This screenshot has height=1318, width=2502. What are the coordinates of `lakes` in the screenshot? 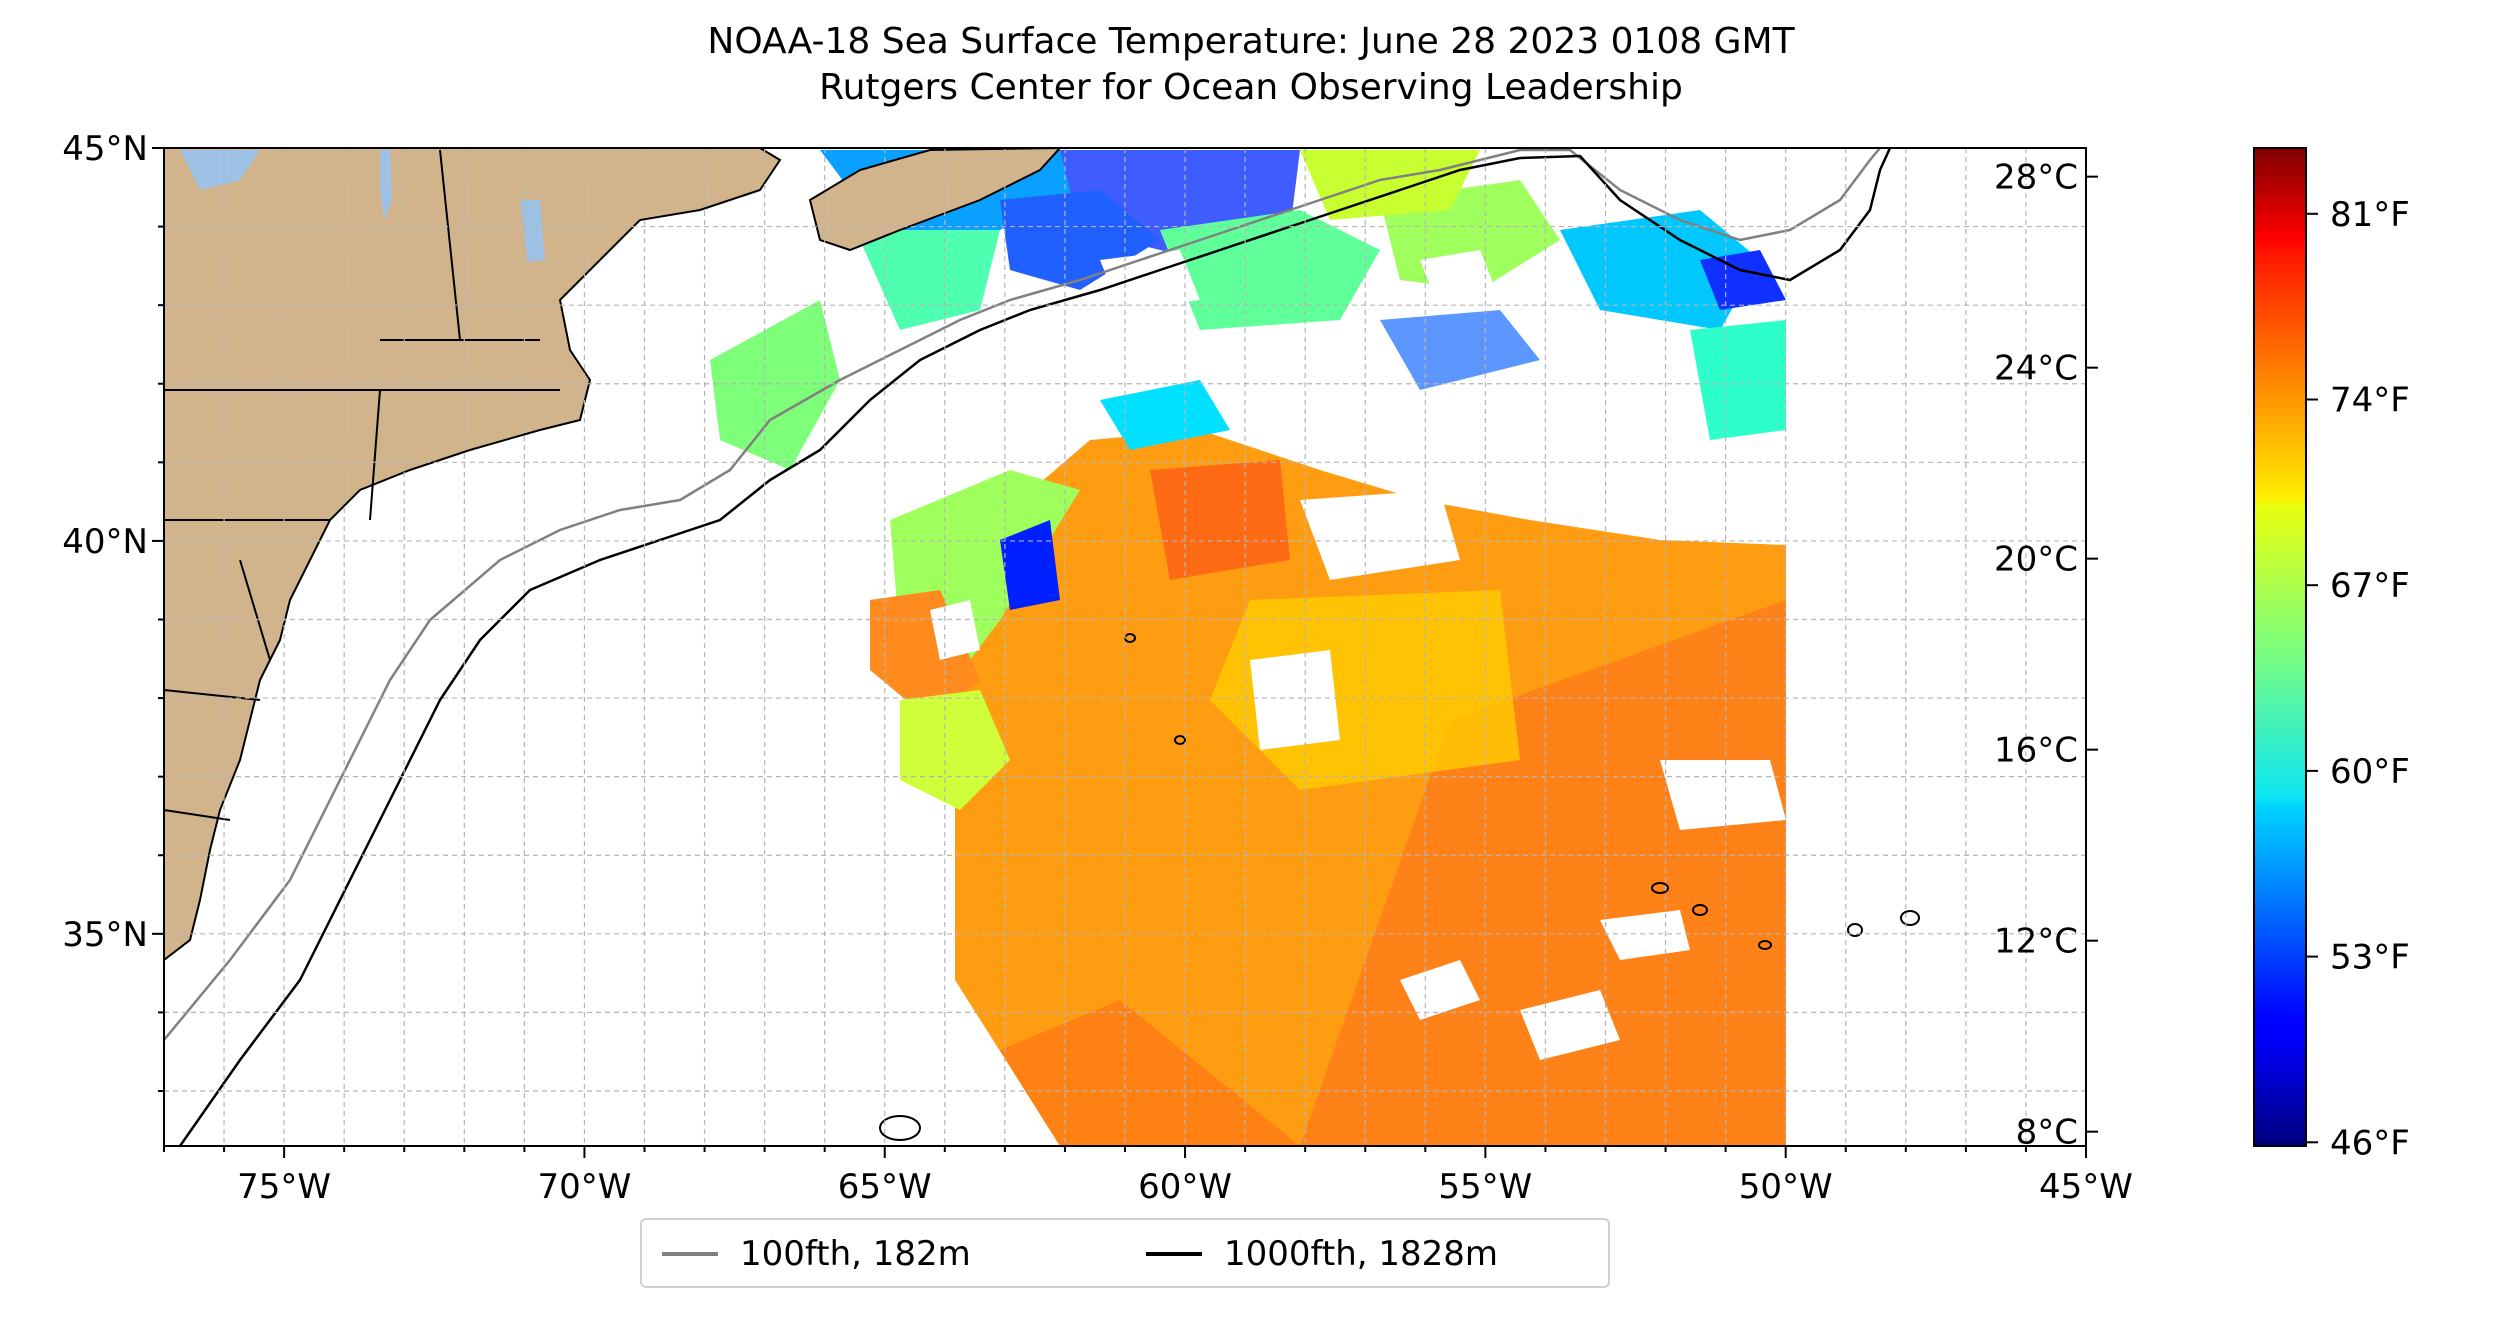 It's located at (362, 206).